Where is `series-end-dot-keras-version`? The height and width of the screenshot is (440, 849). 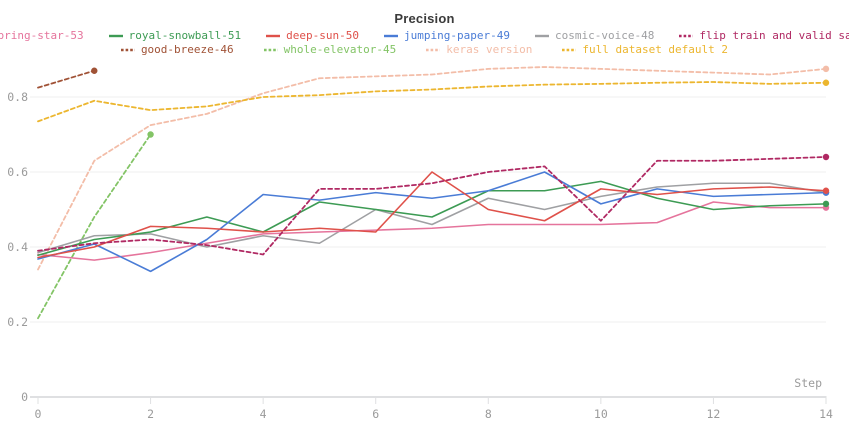 series-end-dot-keras-version is located at coordinates (826, 69).